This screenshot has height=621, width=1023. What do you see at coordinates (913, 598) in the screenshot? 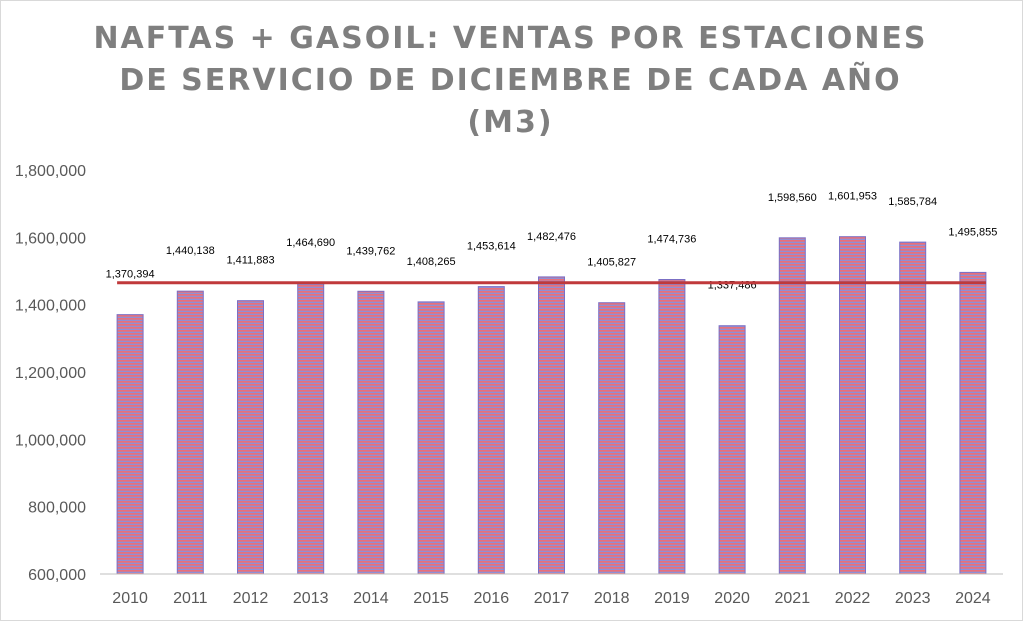
I see `x-tick-label: 2023` at bounding box center [913, 598].